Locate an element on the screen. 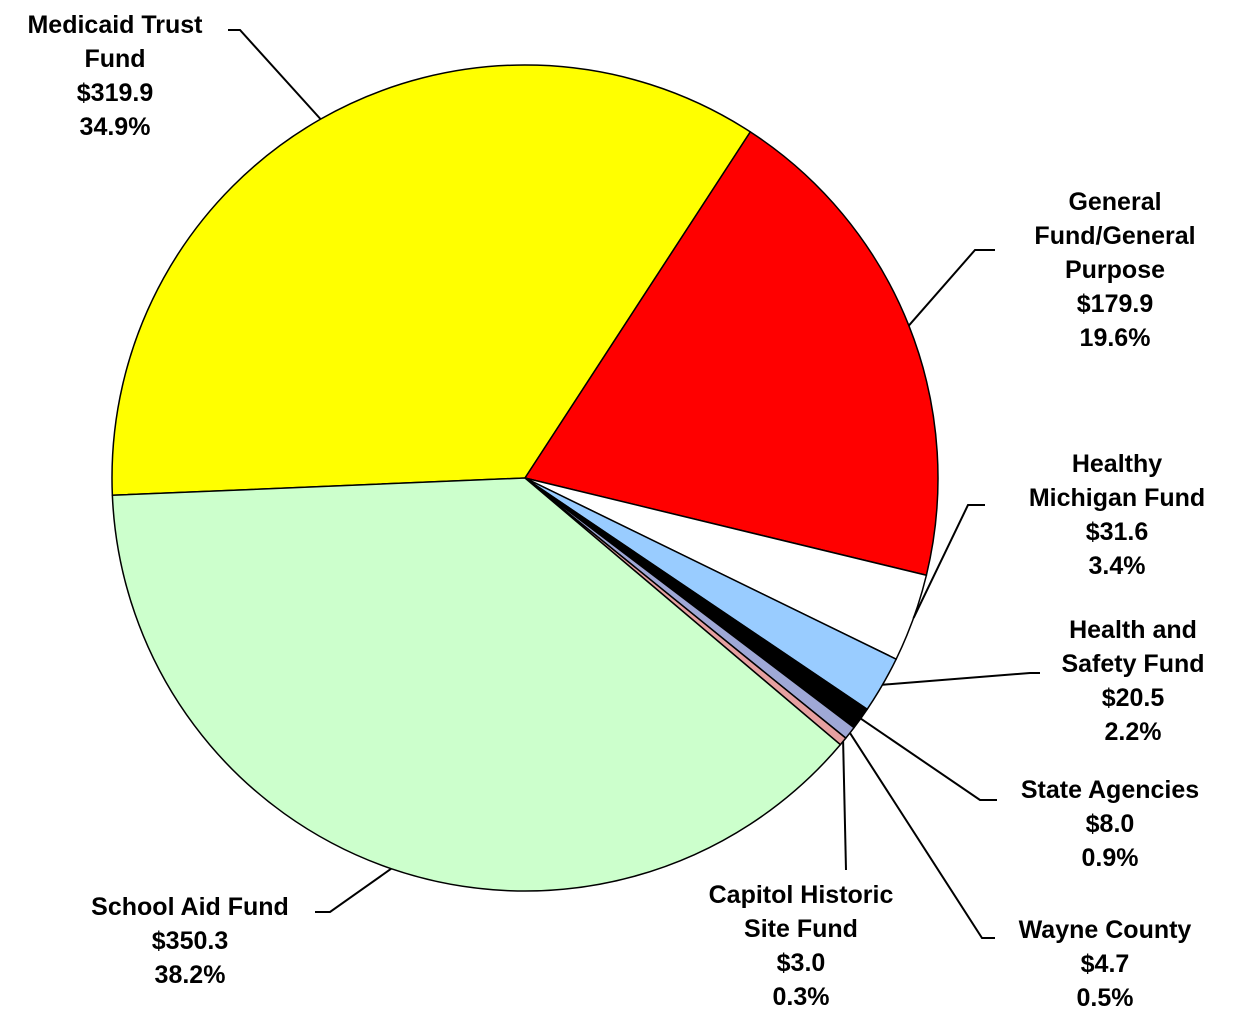  pie-slice is located at coordinates (731, 354).